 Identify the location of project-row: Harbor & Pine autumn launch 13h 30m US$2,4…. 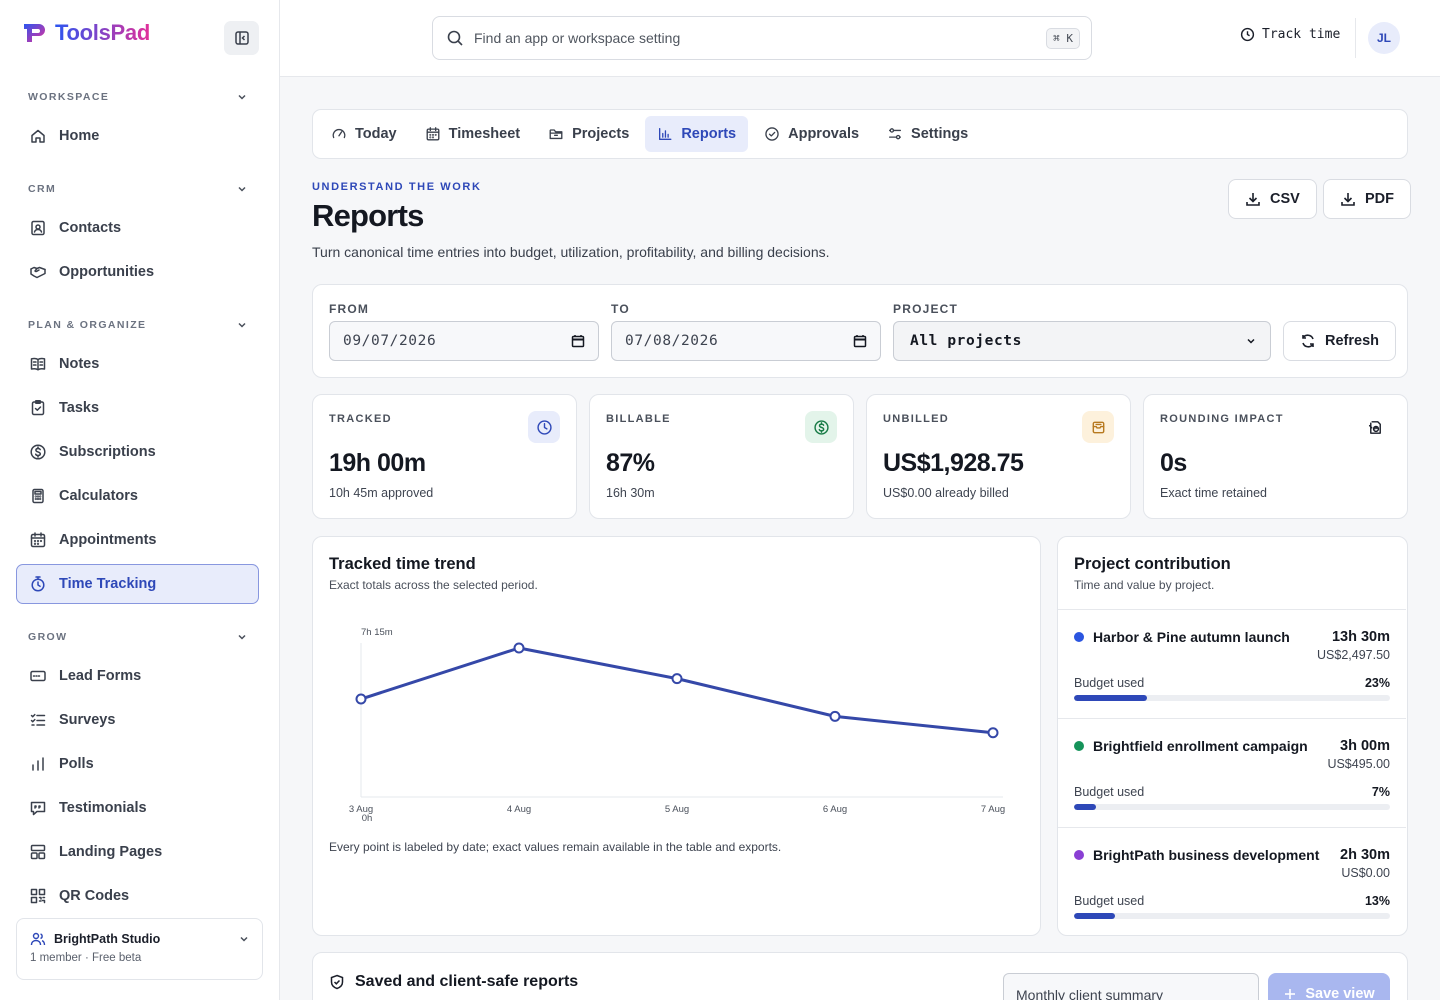
(1232, 663).